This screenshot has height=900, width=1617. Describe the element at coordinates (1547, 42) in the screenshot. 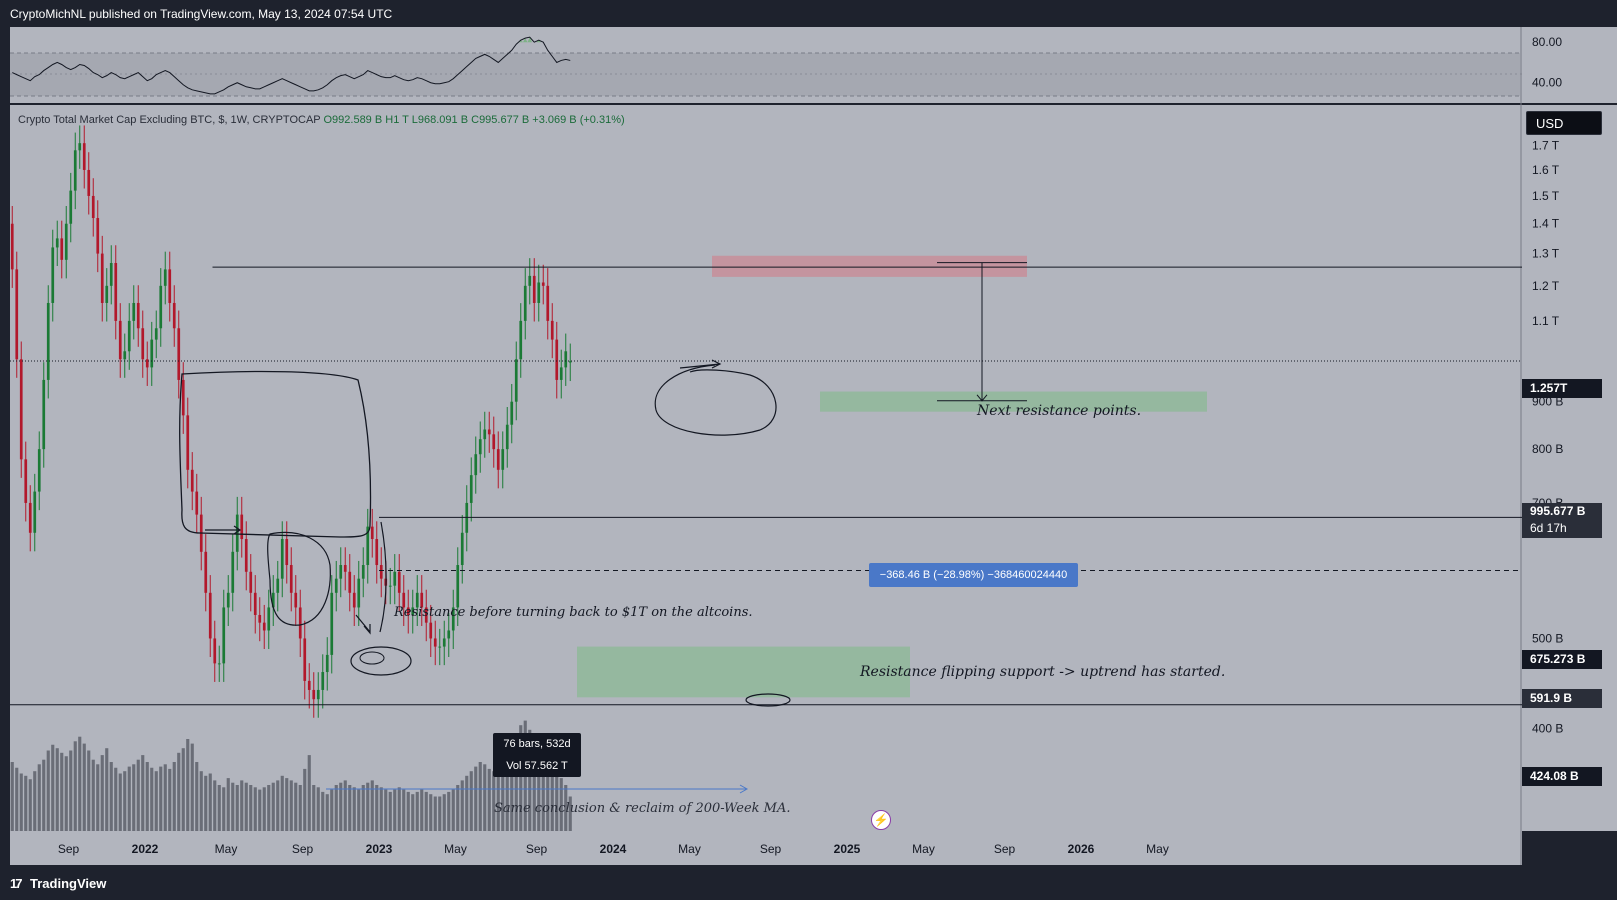

I see `rsi-tick-label: 80.00` at that location.